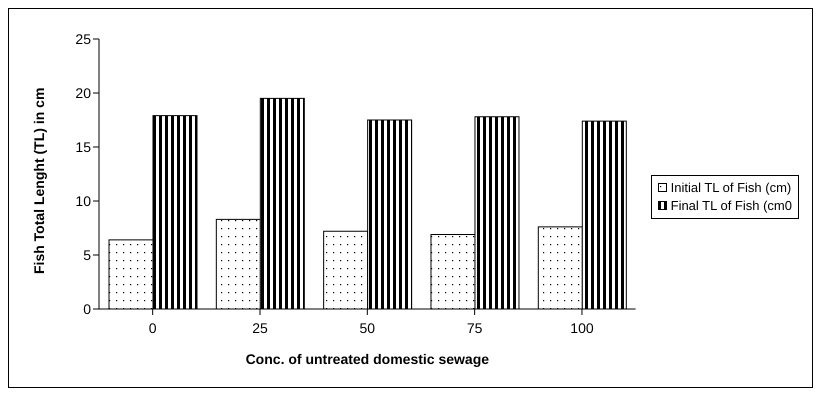 The height and width of the screenshot is (400, 825). I want to click on y-tick-label: 15, so click(83, 146).